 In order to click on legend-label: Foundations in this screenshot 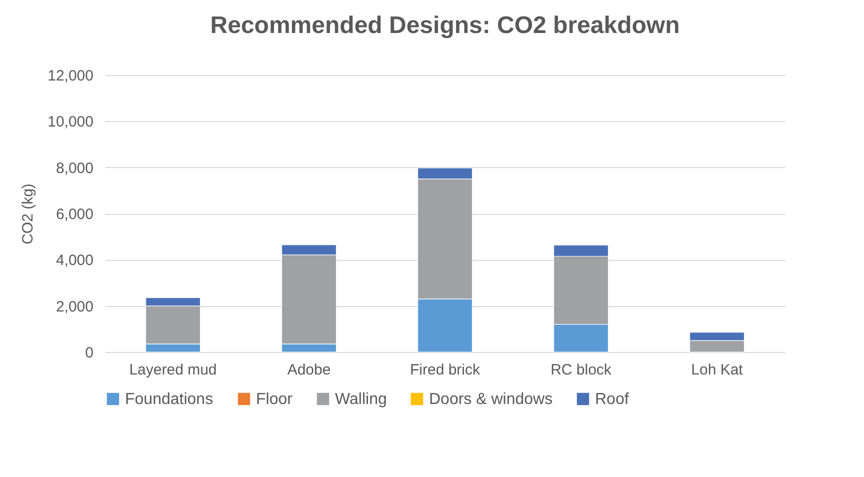, I will do `click(169, 399)`.